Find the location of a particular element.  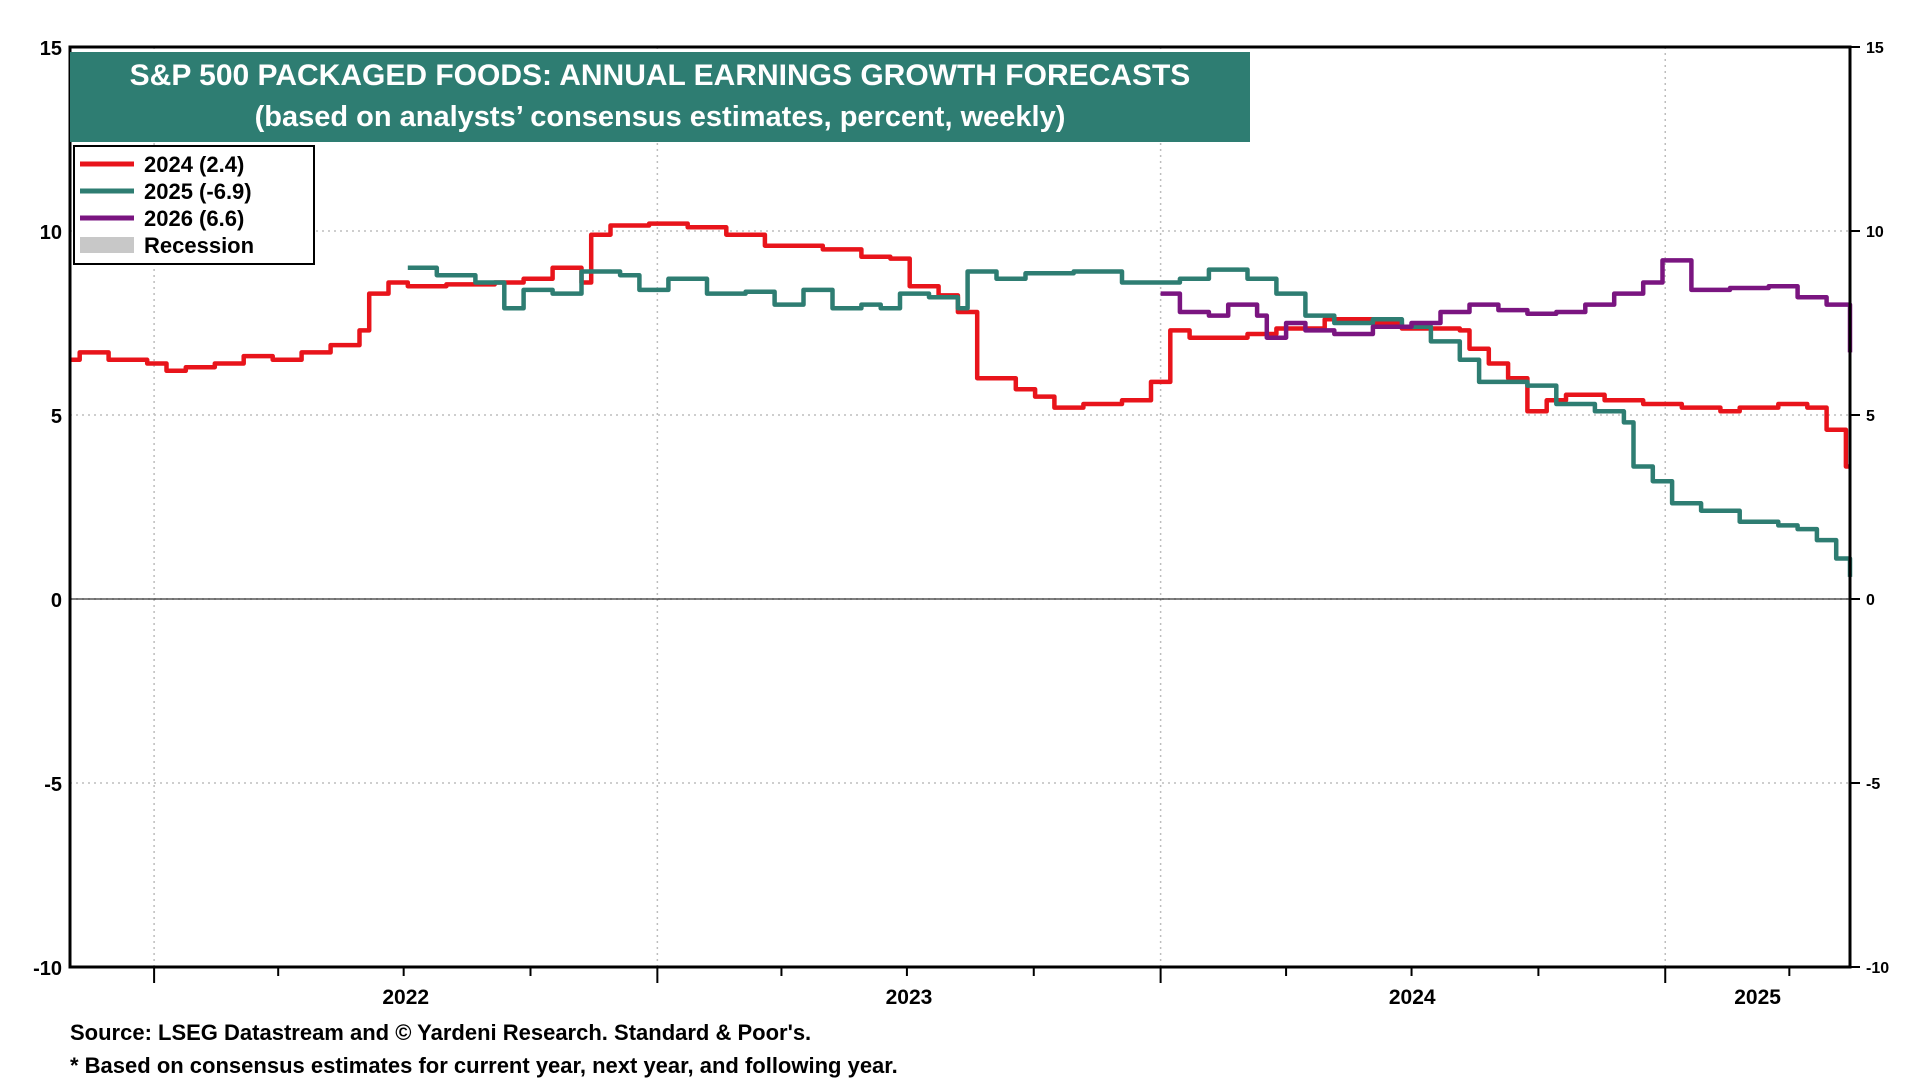

y-tick-label-left: 10 is located at coordinates (51, 233).